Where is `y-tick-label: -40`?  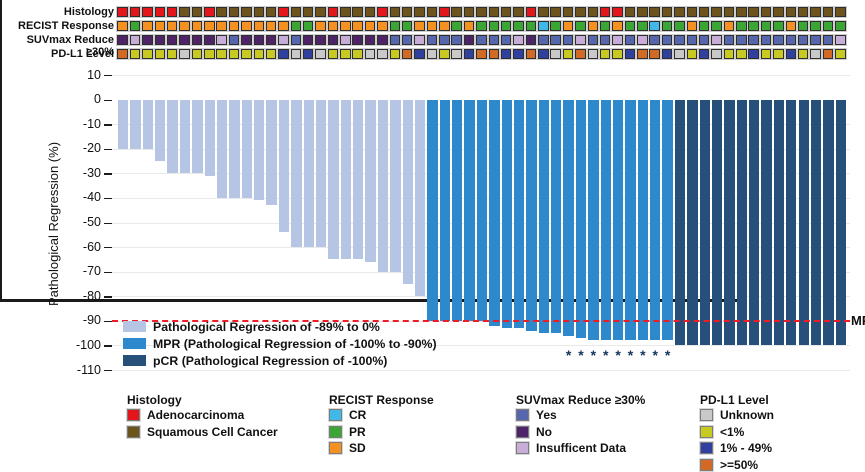
y-tick-label: -40 is located at coordinates (91, 197).